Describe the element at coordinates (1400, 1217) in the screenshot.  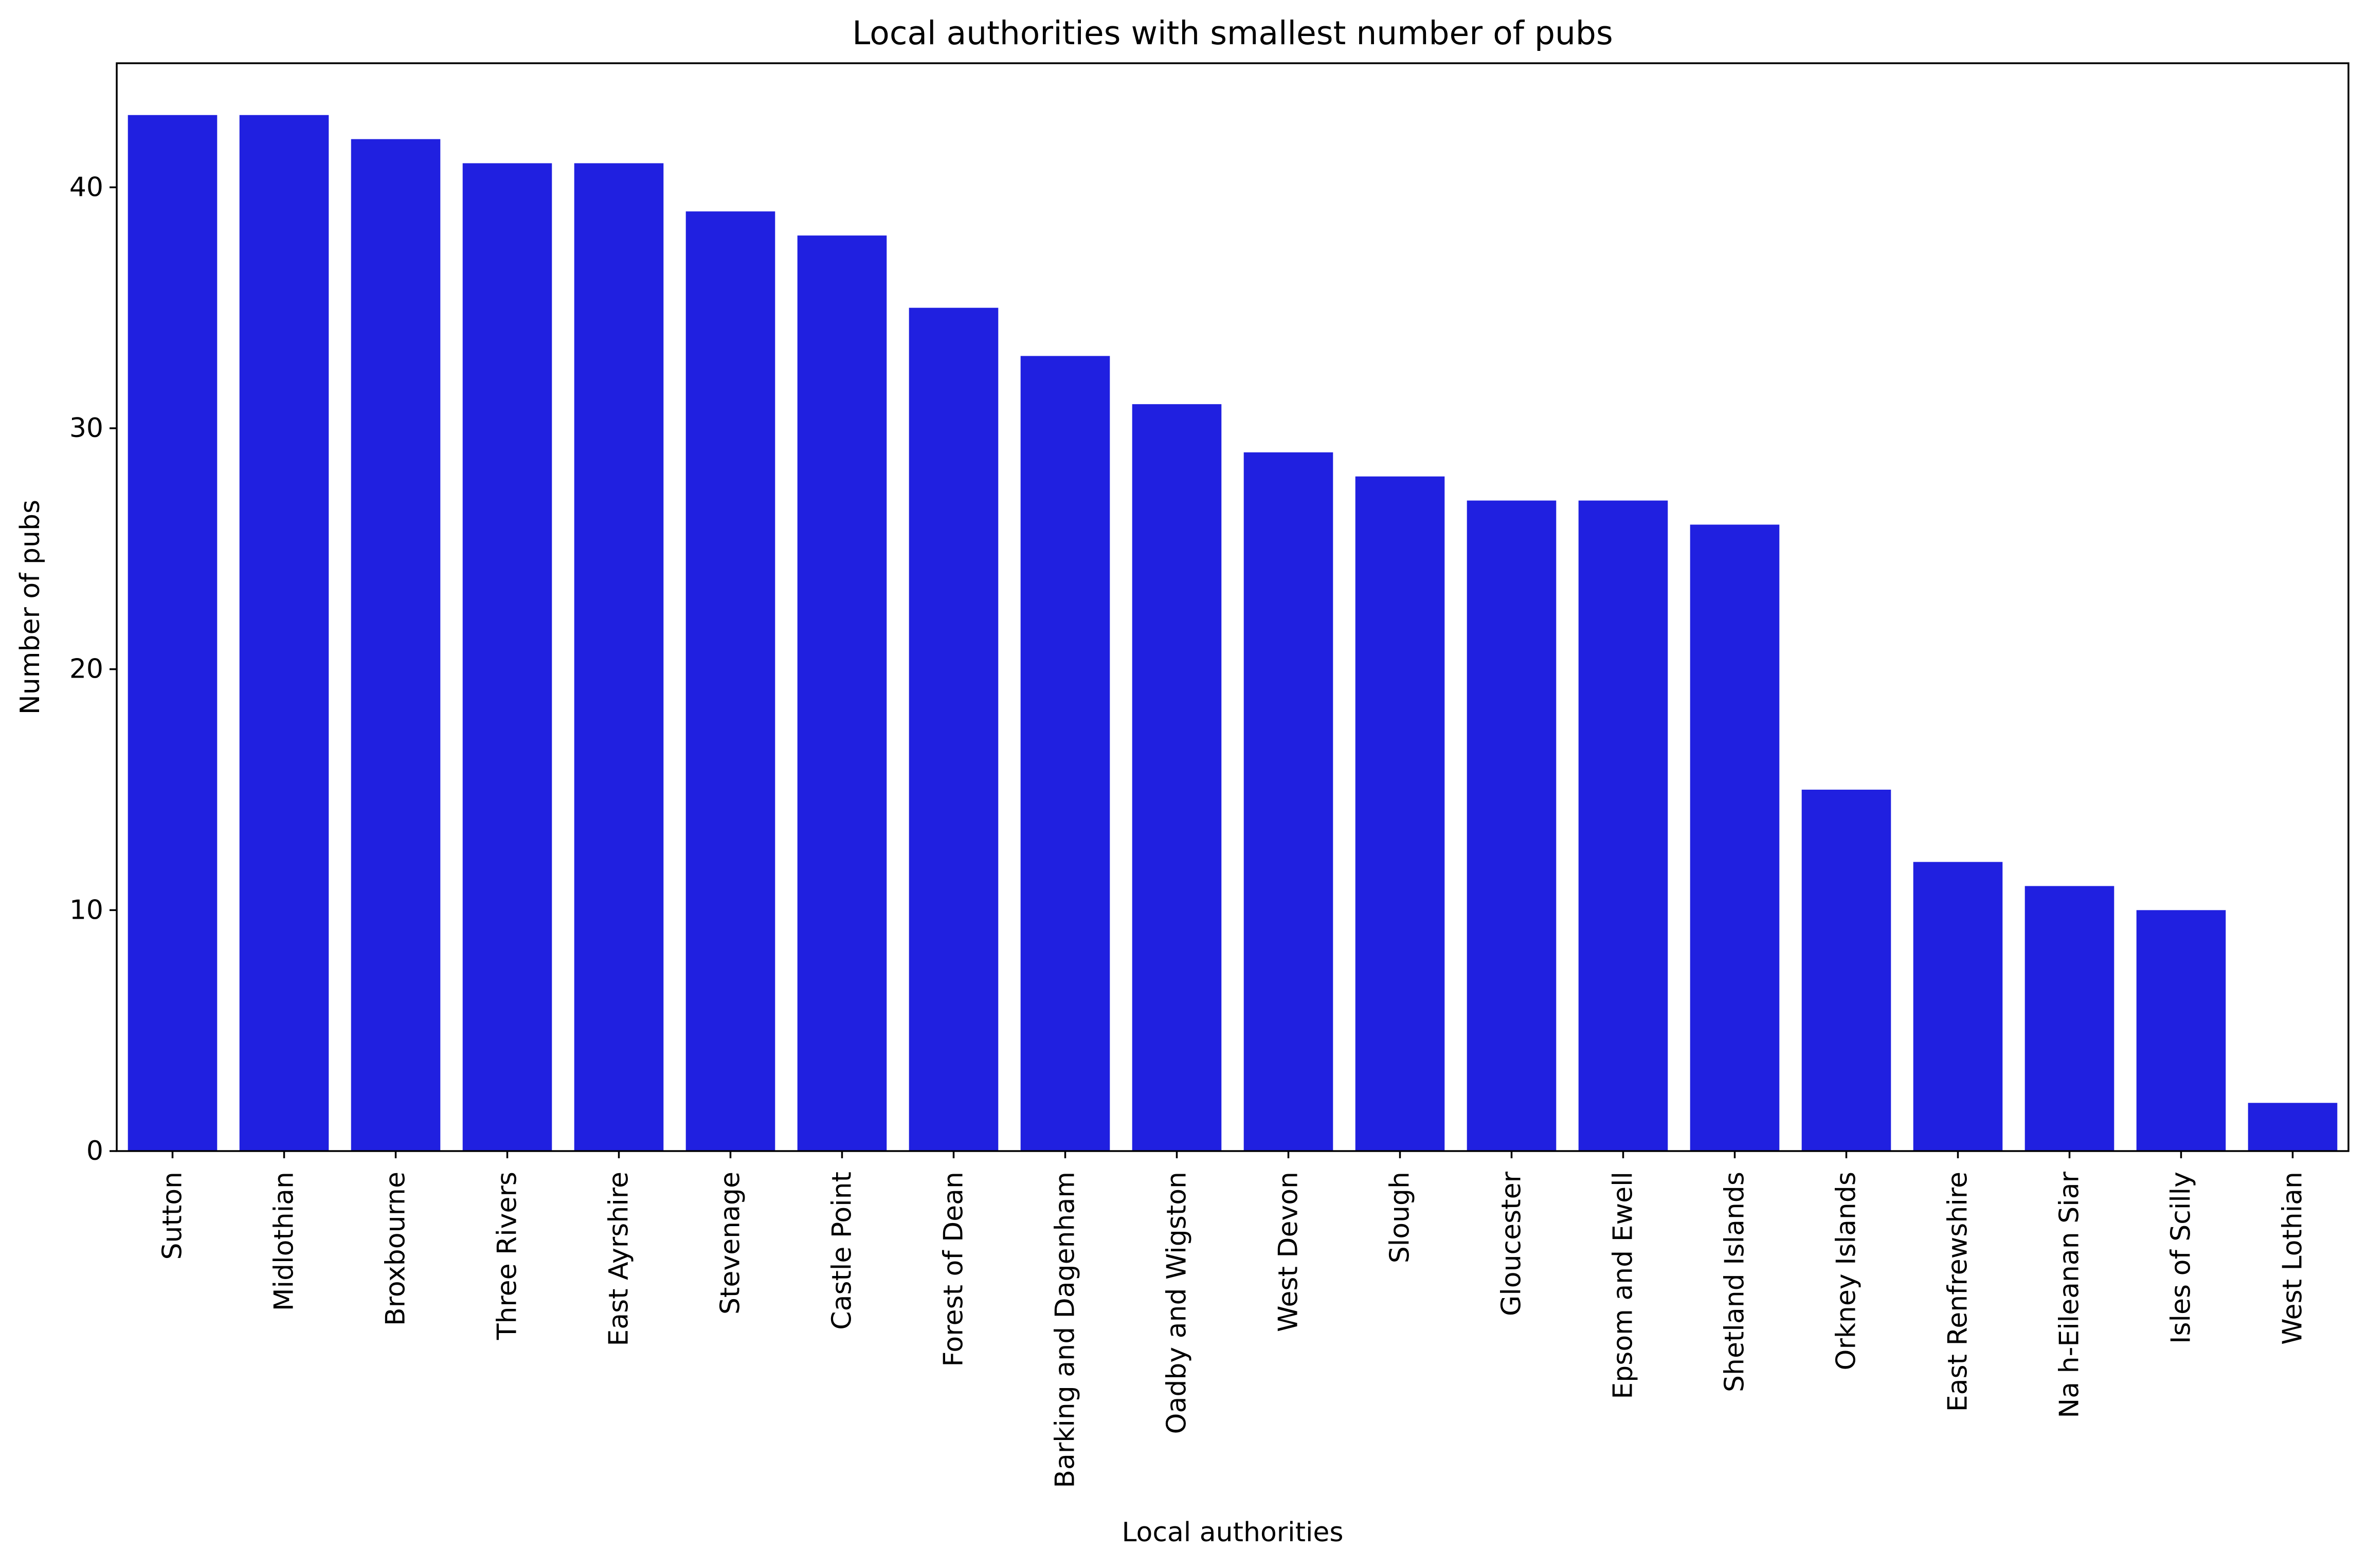
I see `x-tick-label: Slough` at that location.